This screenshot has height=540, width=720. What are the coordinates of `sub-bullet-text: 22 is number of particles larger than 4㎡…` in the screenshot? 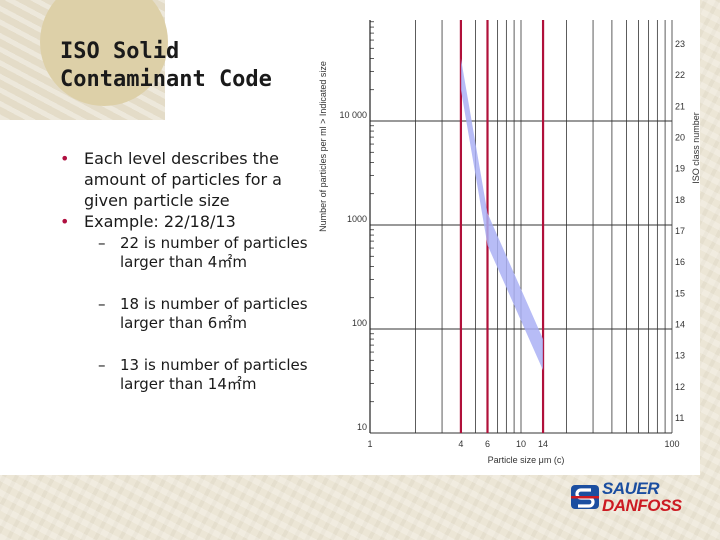 It's located at (214, 252).